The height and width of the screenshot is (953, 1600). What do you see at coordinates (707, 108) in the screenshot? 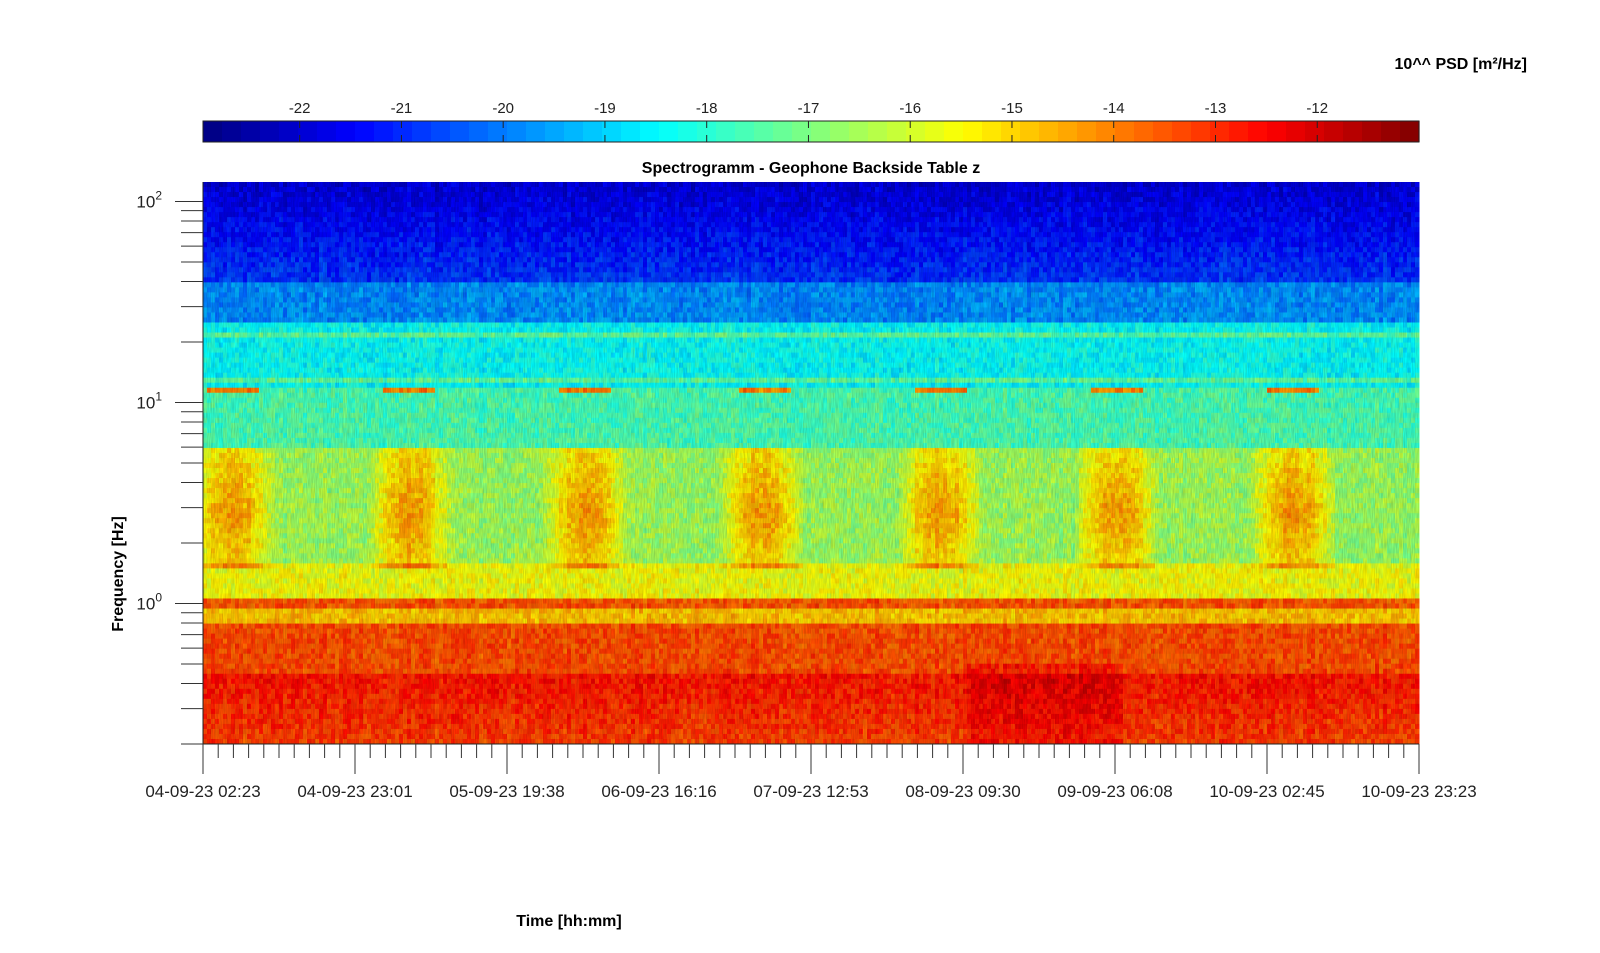
I see `colorbar-tick-label: -18` at bounding box center [707, 108].